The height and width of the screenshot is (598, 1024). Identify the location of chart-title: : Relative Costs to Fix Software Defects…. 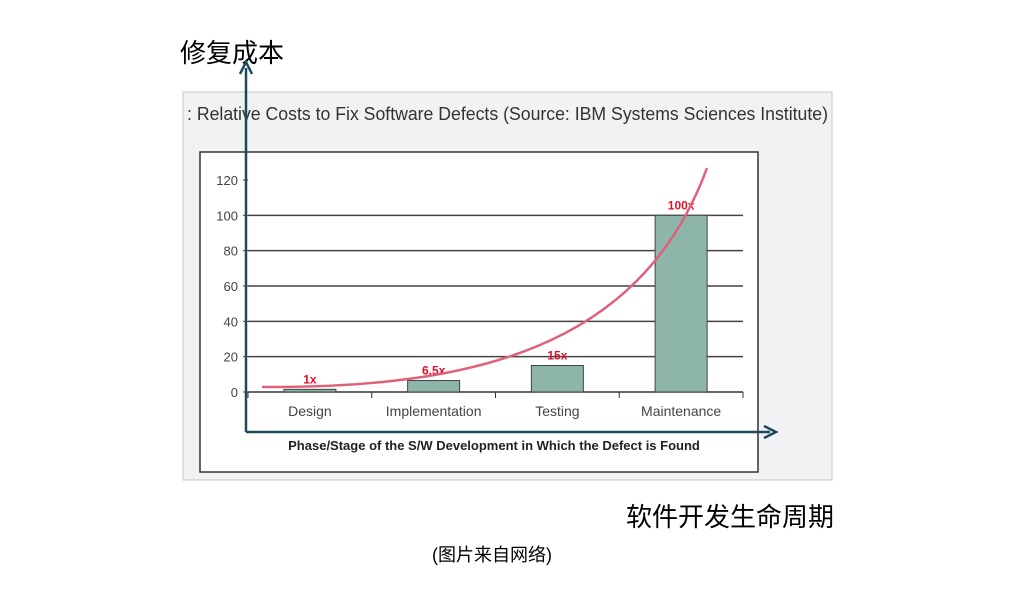
(507, 114).